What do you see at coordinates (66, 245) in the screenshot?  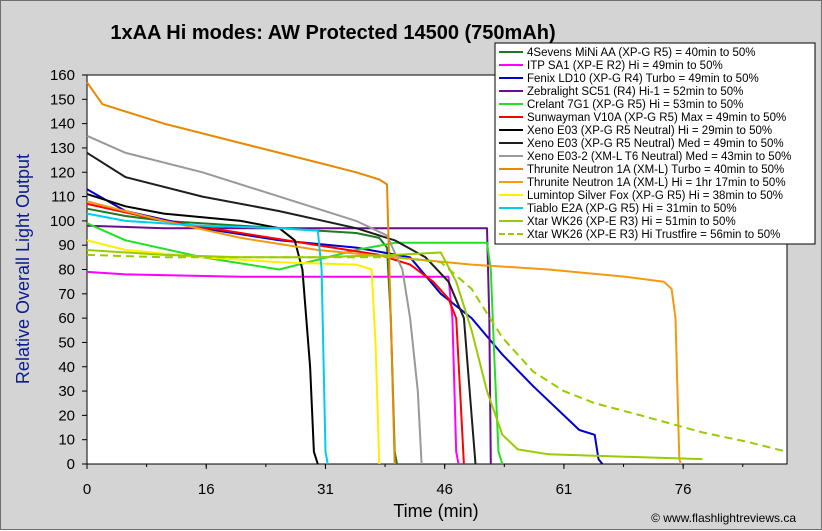 I see `y-tick-label: 90` at bounding box center [66, 245].